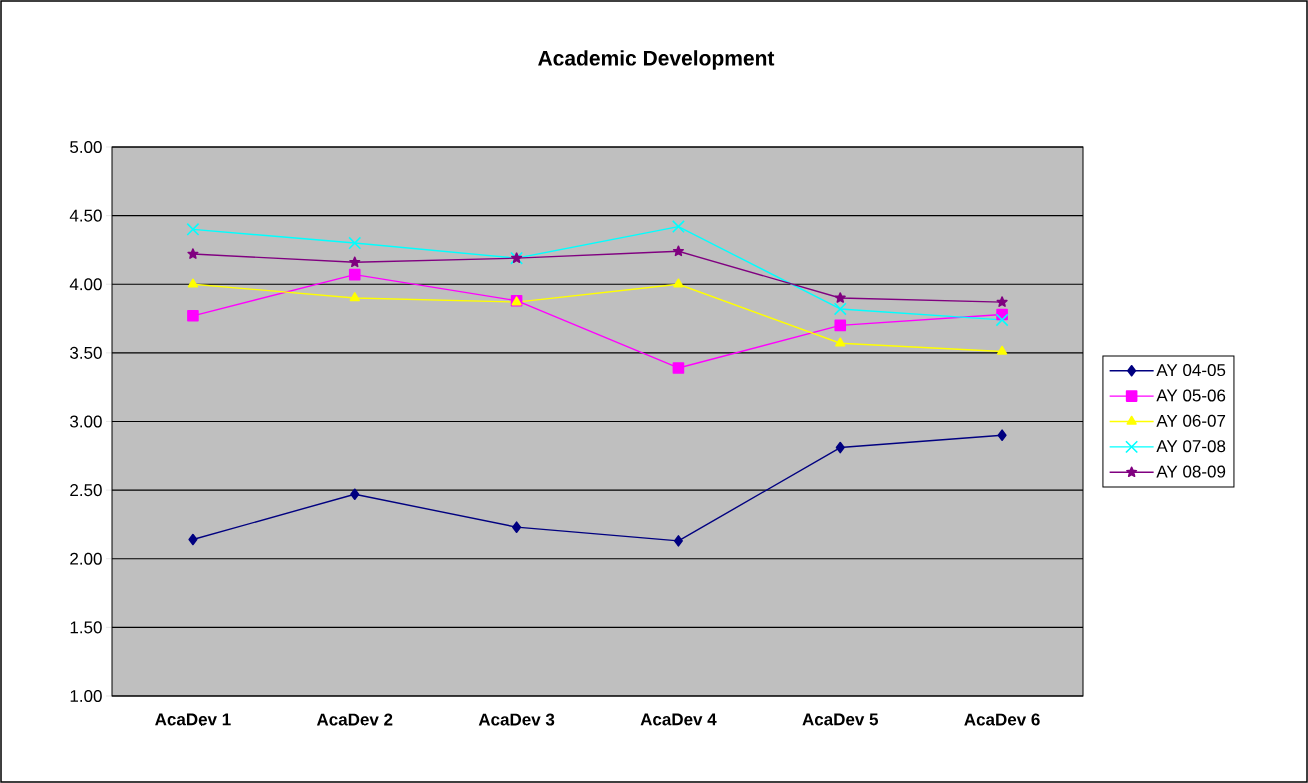  I want to click on legend-label: AY 05-06, so click(1191, 395).